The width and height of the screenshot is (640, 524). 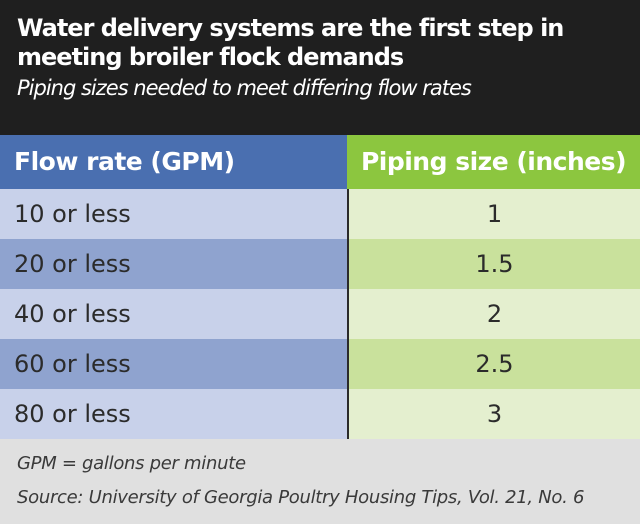 I want to click on table-row: 60 or less 2.5, so click(x=320, y=364).